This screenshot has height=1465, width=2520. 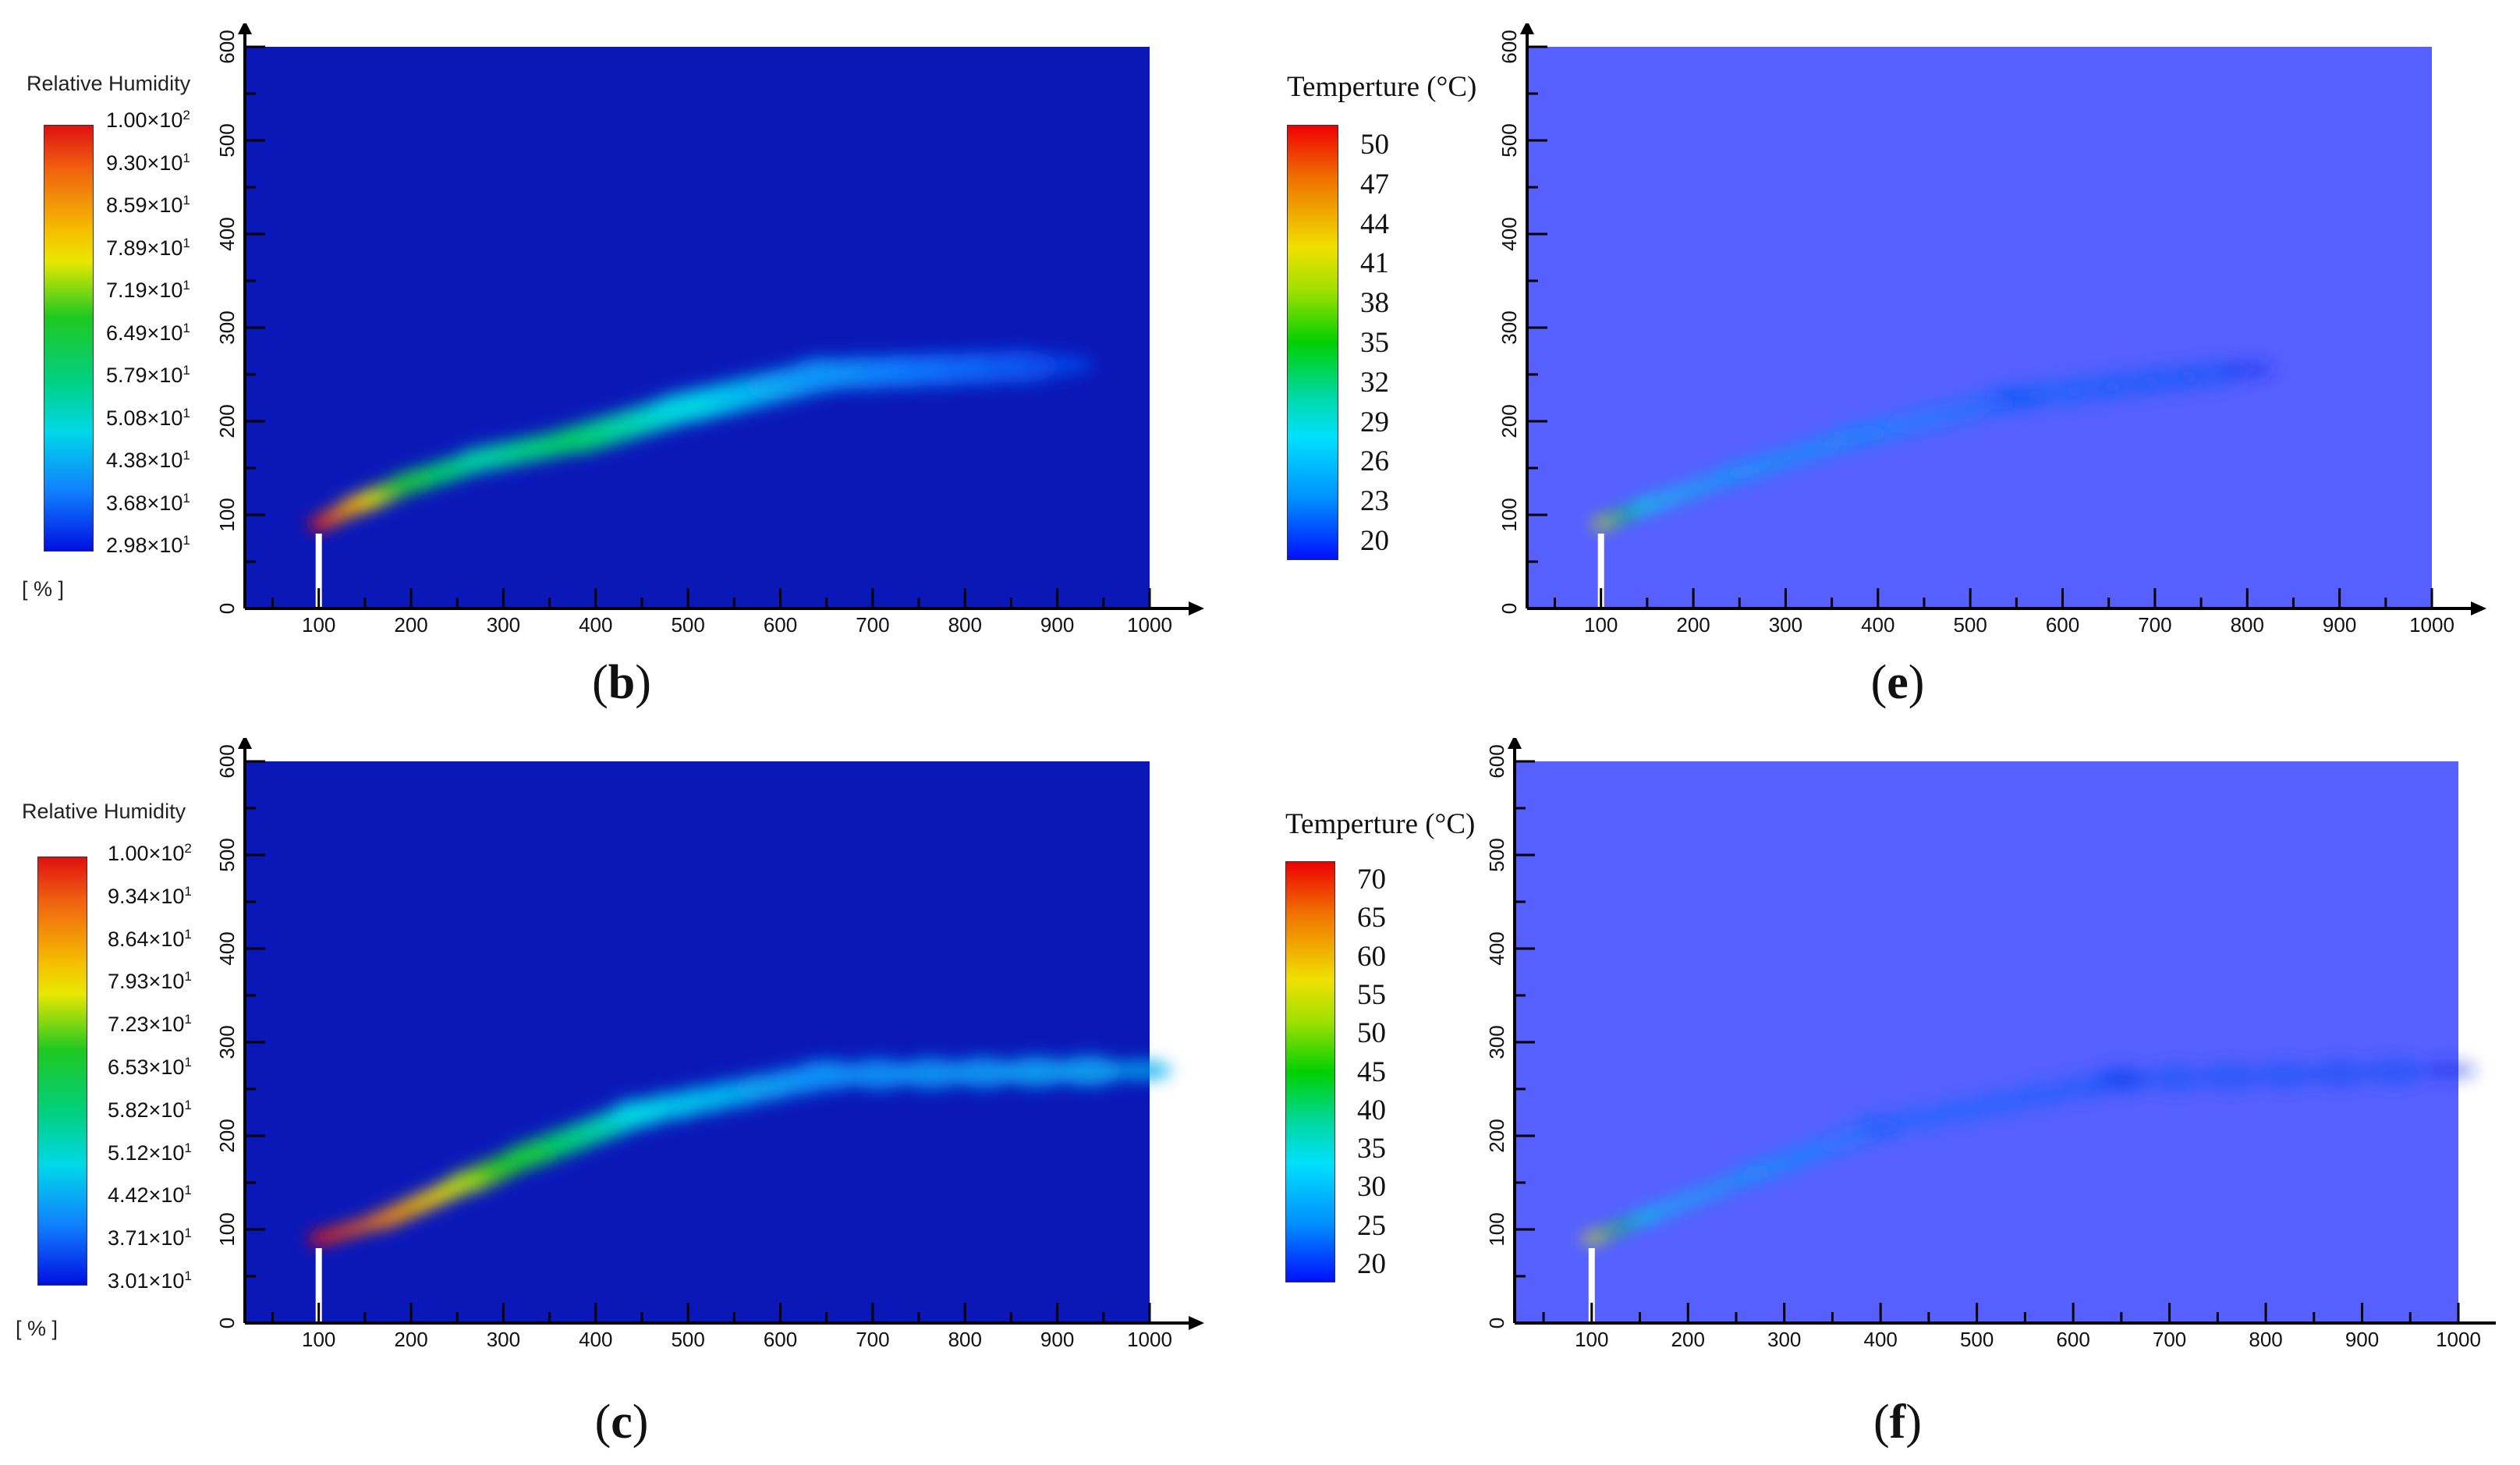 What do you see at coordinates (1374, 383) in the screenshot?
I see `colorbar-tick-label: 32` at bounding box center [1374, 383].